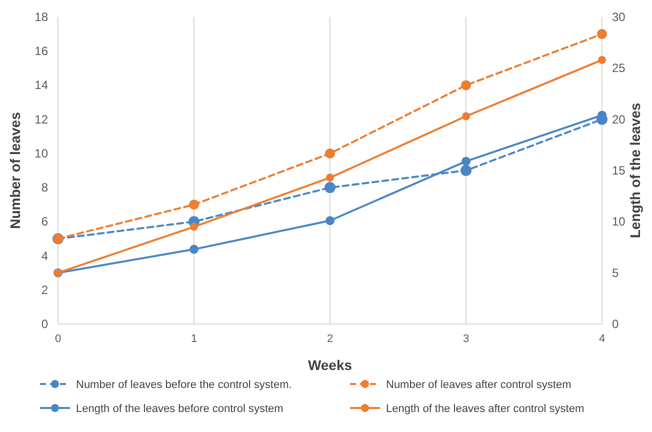  What do you see at coordinates (466, 339) in the screenshot?
I see `x-tick-label: 3` at bounding box center [466, 339].